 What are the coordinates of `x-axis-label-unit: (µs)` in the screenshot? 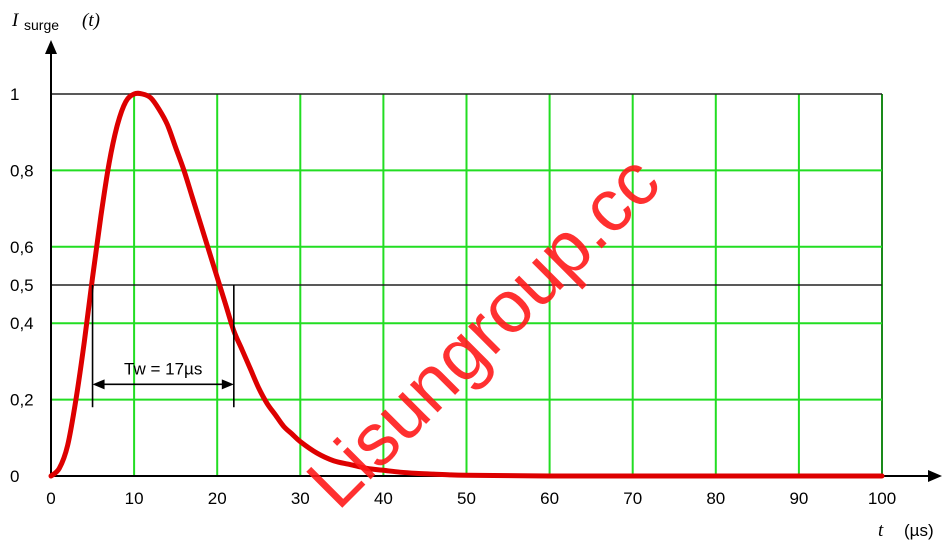 It's located at (919, 530).